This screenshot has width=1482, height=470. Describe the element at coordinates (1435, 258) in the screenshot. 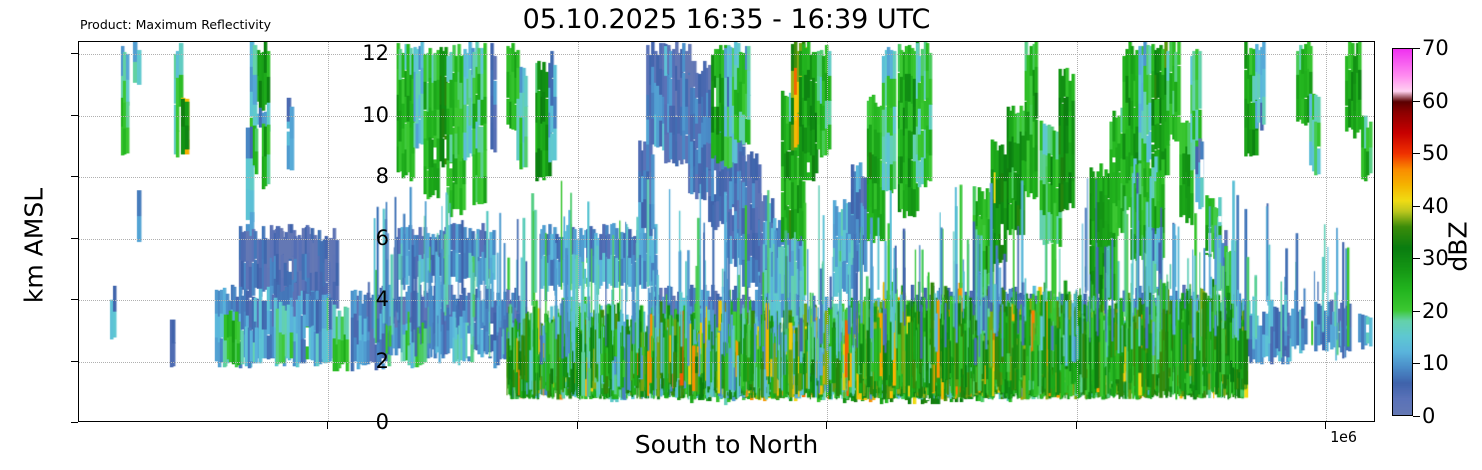

I see `colorbar-tick-label: 30` at that location.